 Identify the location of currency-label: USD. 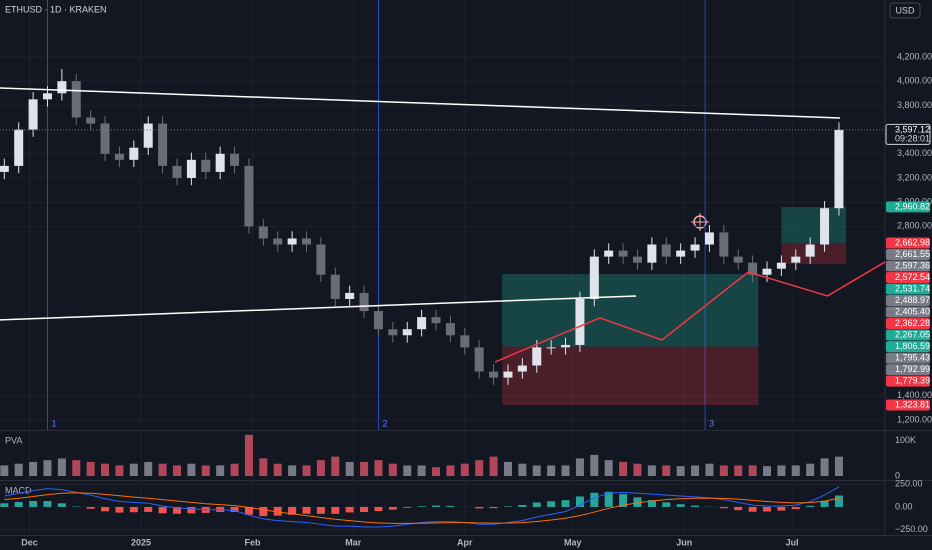
(905, 10).